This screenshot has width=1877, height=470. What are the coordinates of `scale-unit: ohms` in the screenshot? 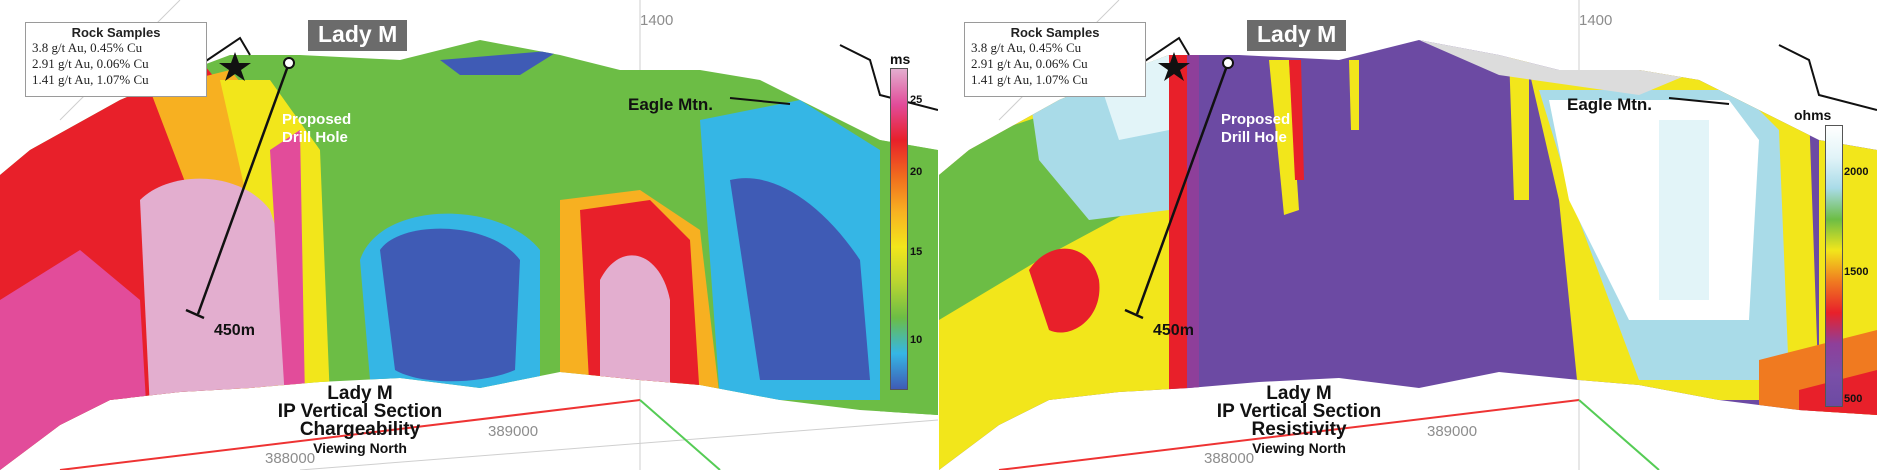 It's located at (1813, 115).